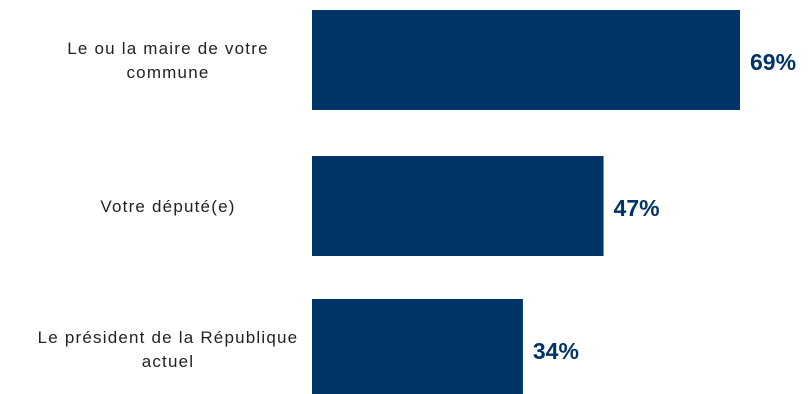 The height and width of the screenshot is (394, 809). What do you see at coordinates (168, 337) in the screenshot?
I see `category-label-2-line-0: Le président de la République` at bounding box center [168, 337].